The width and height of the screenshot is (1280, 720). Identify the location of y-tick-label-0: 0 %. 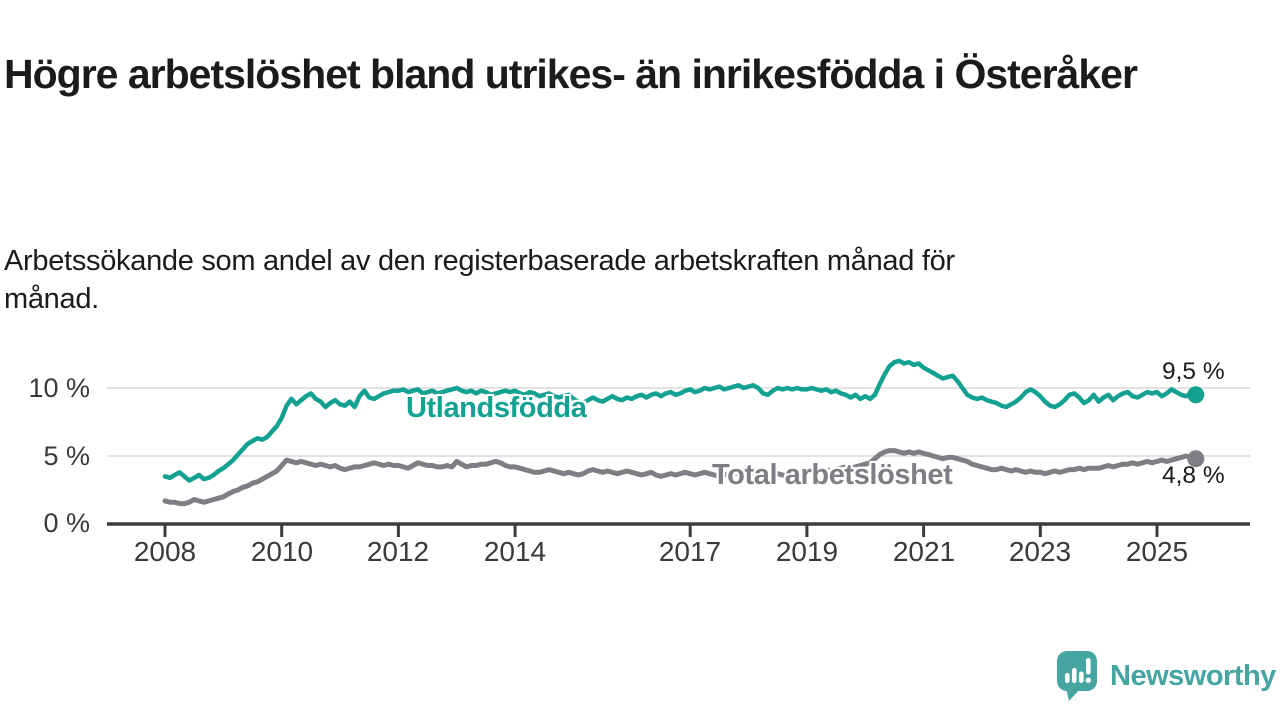
(66, 523).